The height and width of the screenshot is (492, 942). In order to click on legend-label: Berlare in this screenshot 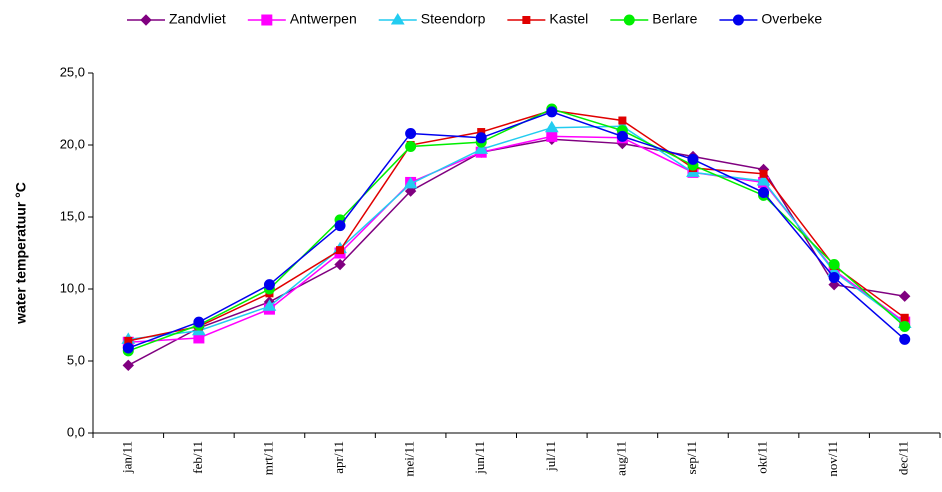, I will do `click(674, 19)`.